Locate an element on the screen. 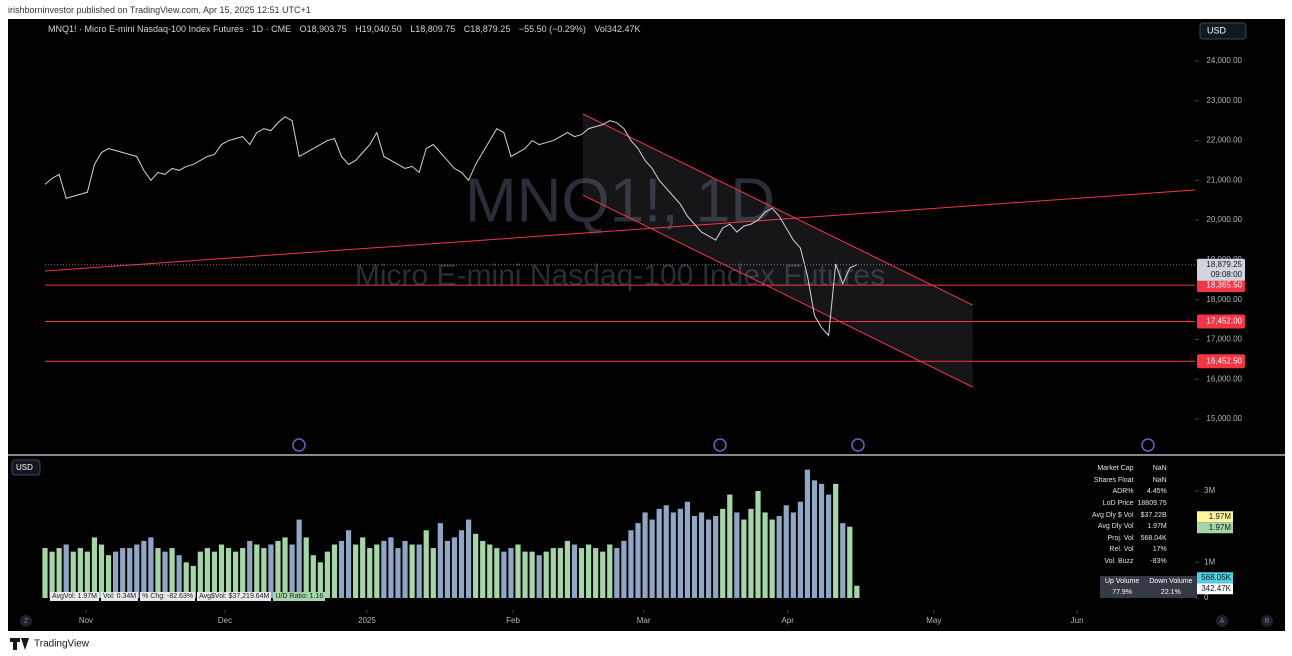 This screenshot has width=1292, height=656. volume-tag-label: 1.97M is located at coordinates (1220, 516).